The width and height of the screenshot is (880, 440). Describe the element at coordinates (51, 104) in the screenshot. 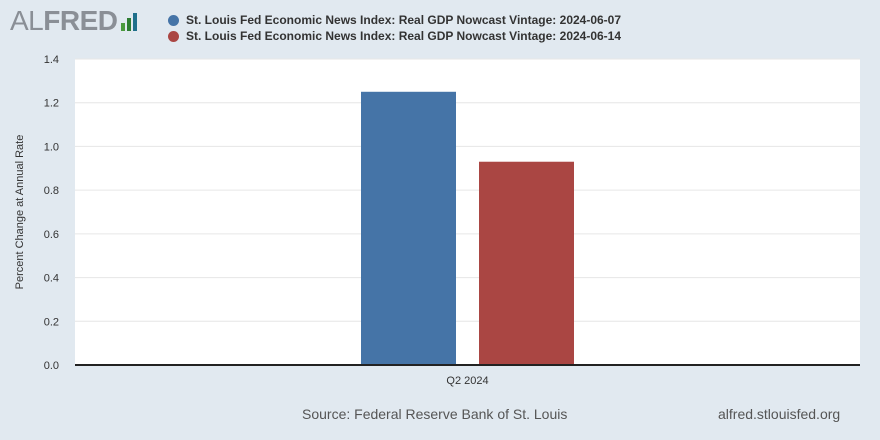

I see `y-tick-label: 1.2` at that location.